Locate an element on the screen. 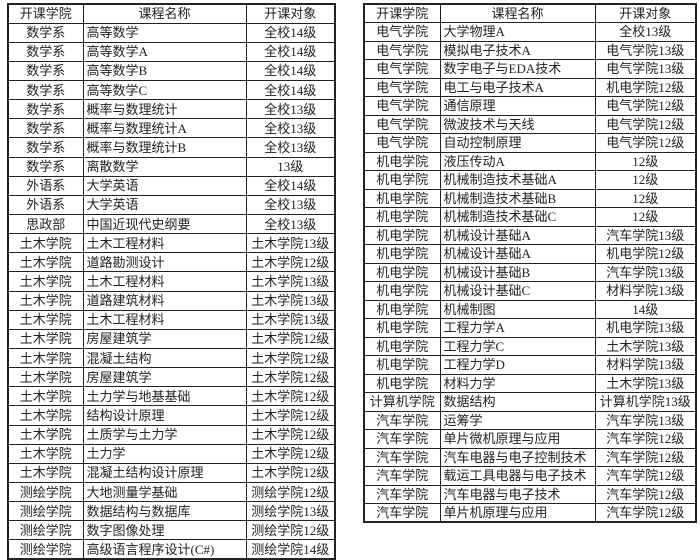 The height and width of the screenshot is (560, 700). table-row: 土木学院 土木工程材料 土木学院13级 is located at coordinates (171, 281).